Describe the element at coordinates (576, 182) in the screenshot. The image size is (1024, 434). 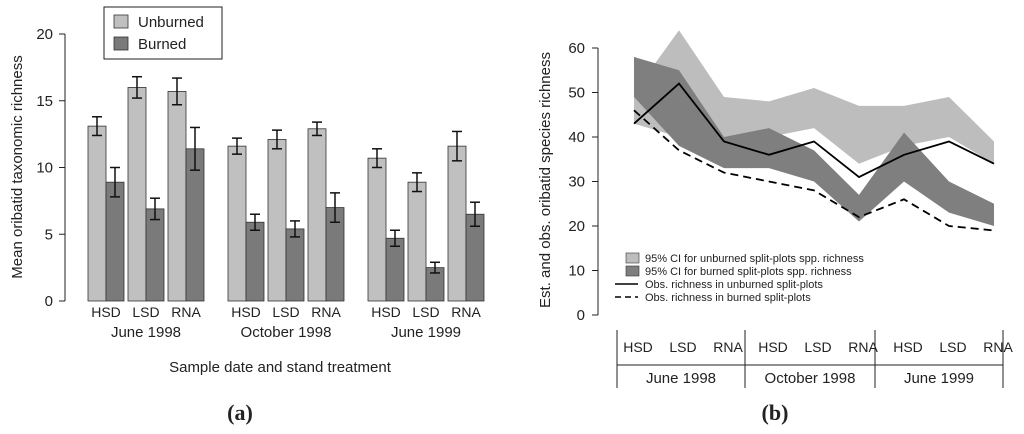
I see `y-tick-label-b: 30` at that location.